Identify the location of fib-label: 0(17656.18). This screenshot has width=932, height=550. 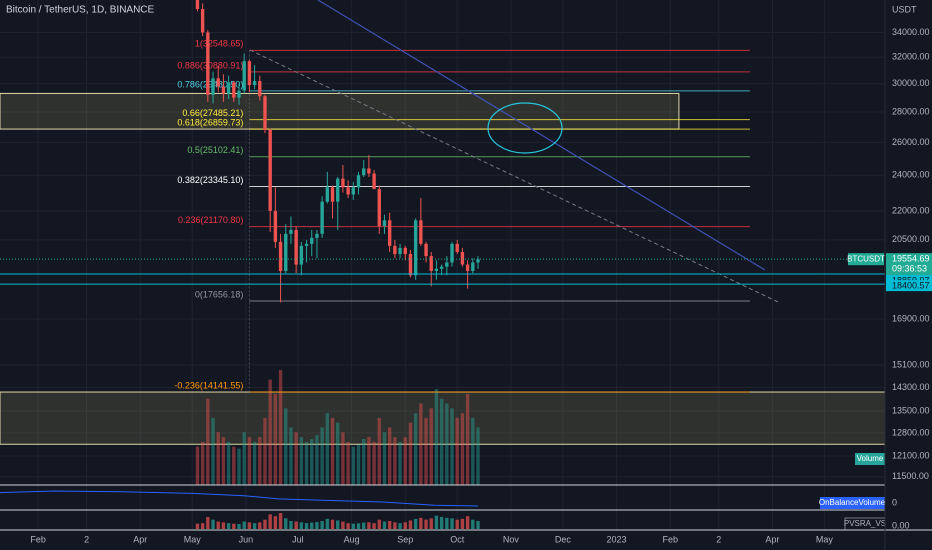
(219, 294).